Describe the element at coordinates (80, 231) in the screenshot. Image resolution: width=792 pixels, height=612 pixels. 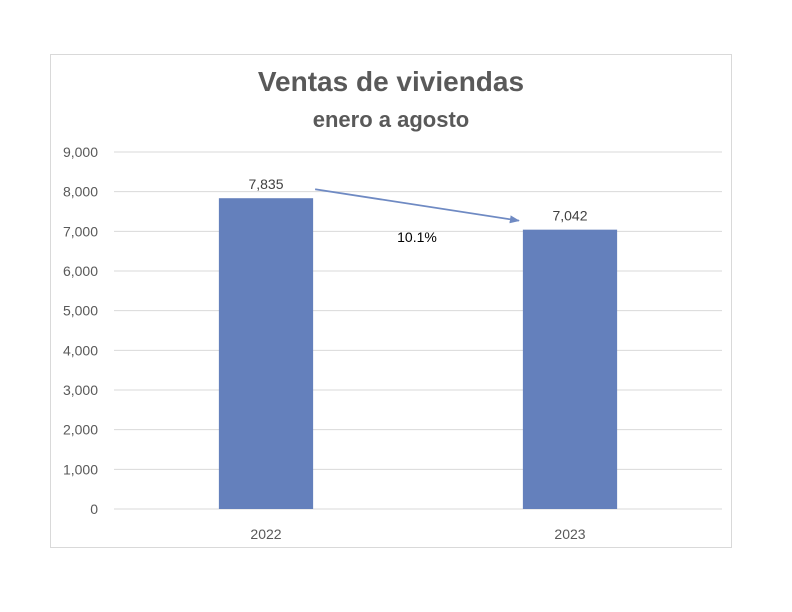
I see `y-tick-label: 7,000` at that location.